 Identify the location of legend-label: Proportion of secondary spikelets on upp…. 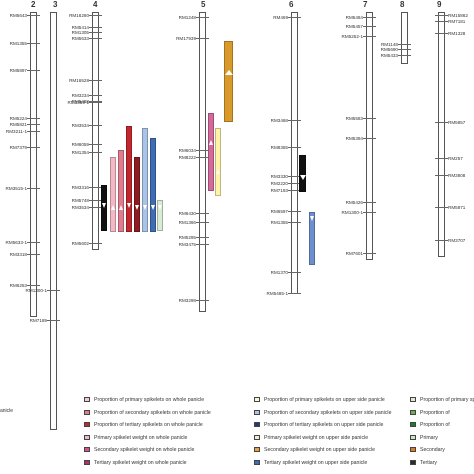
(328, 412).